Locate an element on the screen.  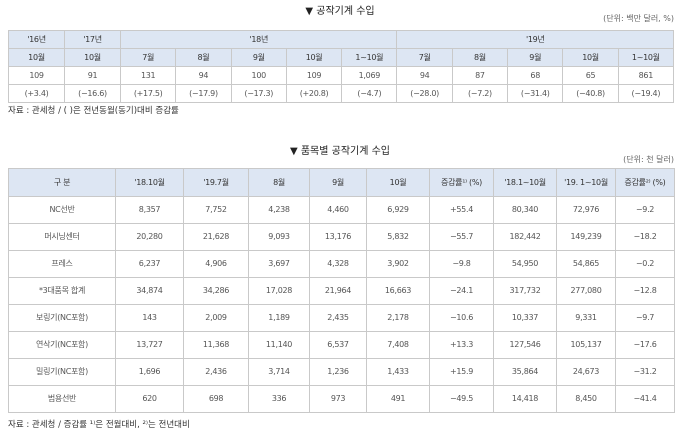
table-cell: 3,902 is located at coordinates (398, 264).